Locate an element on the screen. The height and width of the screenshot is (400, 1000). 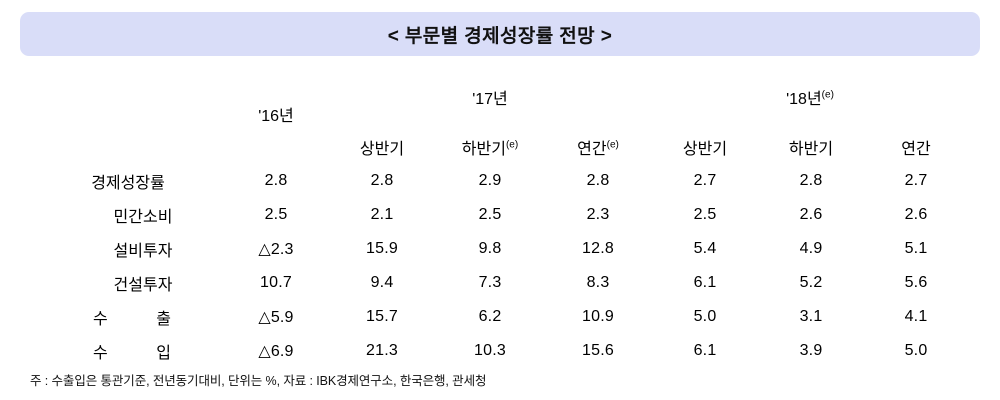
header-2018-first-half-label: 상반기 is located at coordinates (705, 149).